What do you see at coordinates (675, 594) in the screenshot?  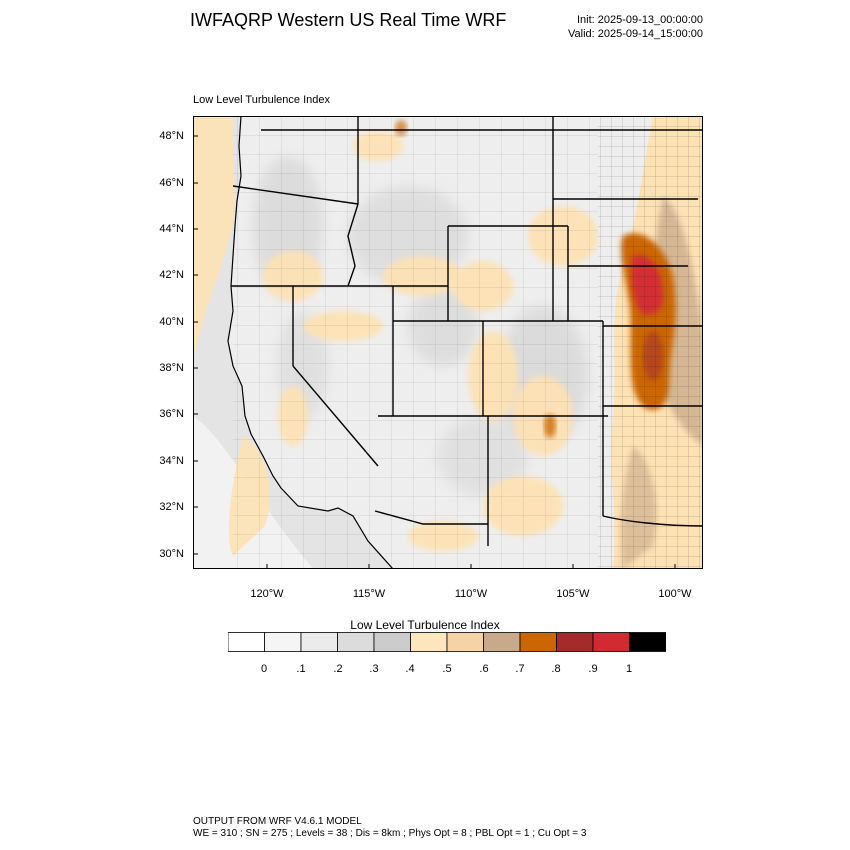 I see `lon-label: 100°W` at bounding box center [675, 594].